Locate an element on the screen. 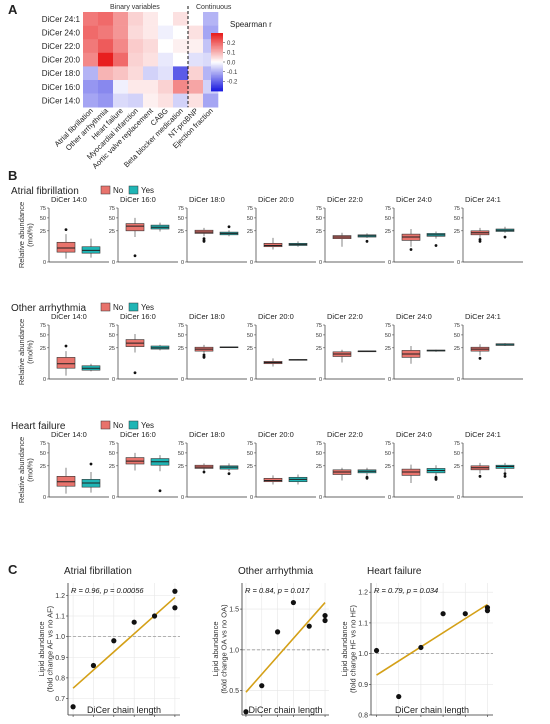 The height and width of the screenshot is (724, 550). legend-swatch-yes is located at coordinates (133, 307).